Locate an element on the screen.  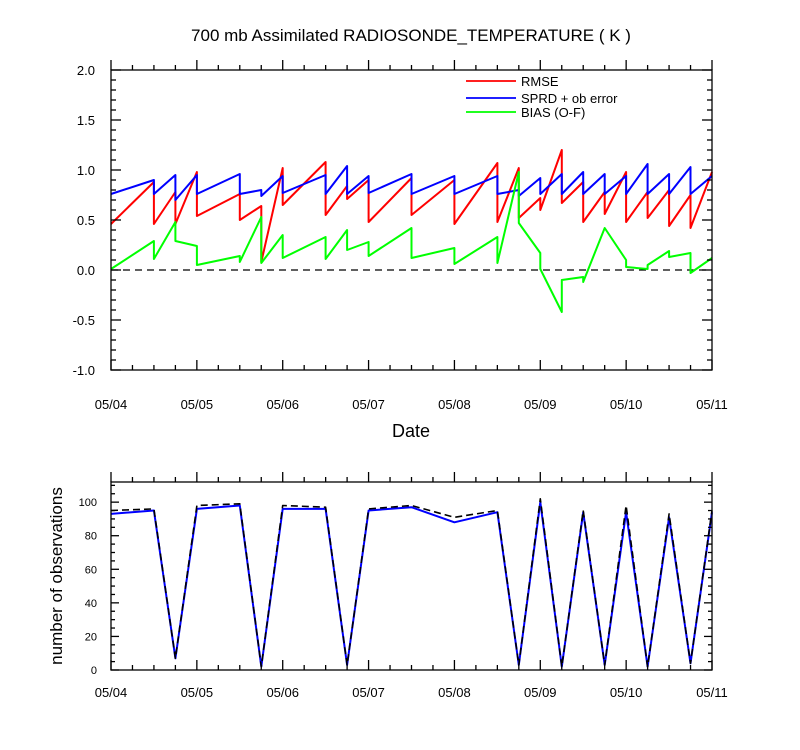
sprd-line is located at coordinates (411, 182).